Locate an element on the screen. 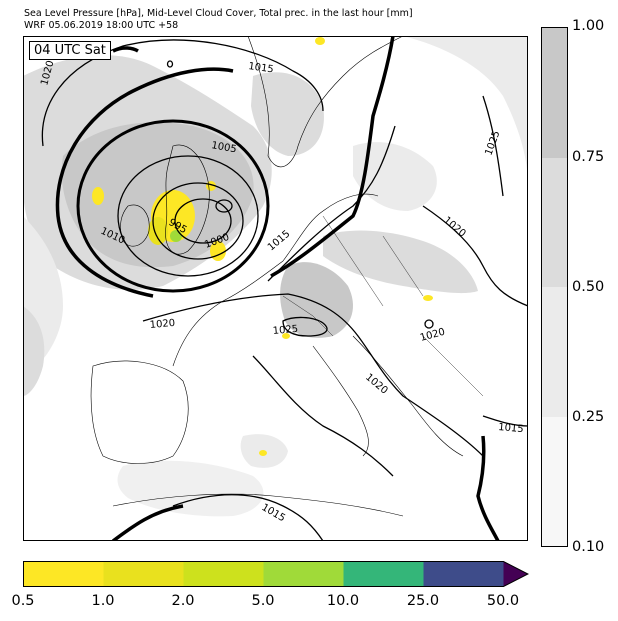  isobar-1025-ne is located at coordinates (493, 146).